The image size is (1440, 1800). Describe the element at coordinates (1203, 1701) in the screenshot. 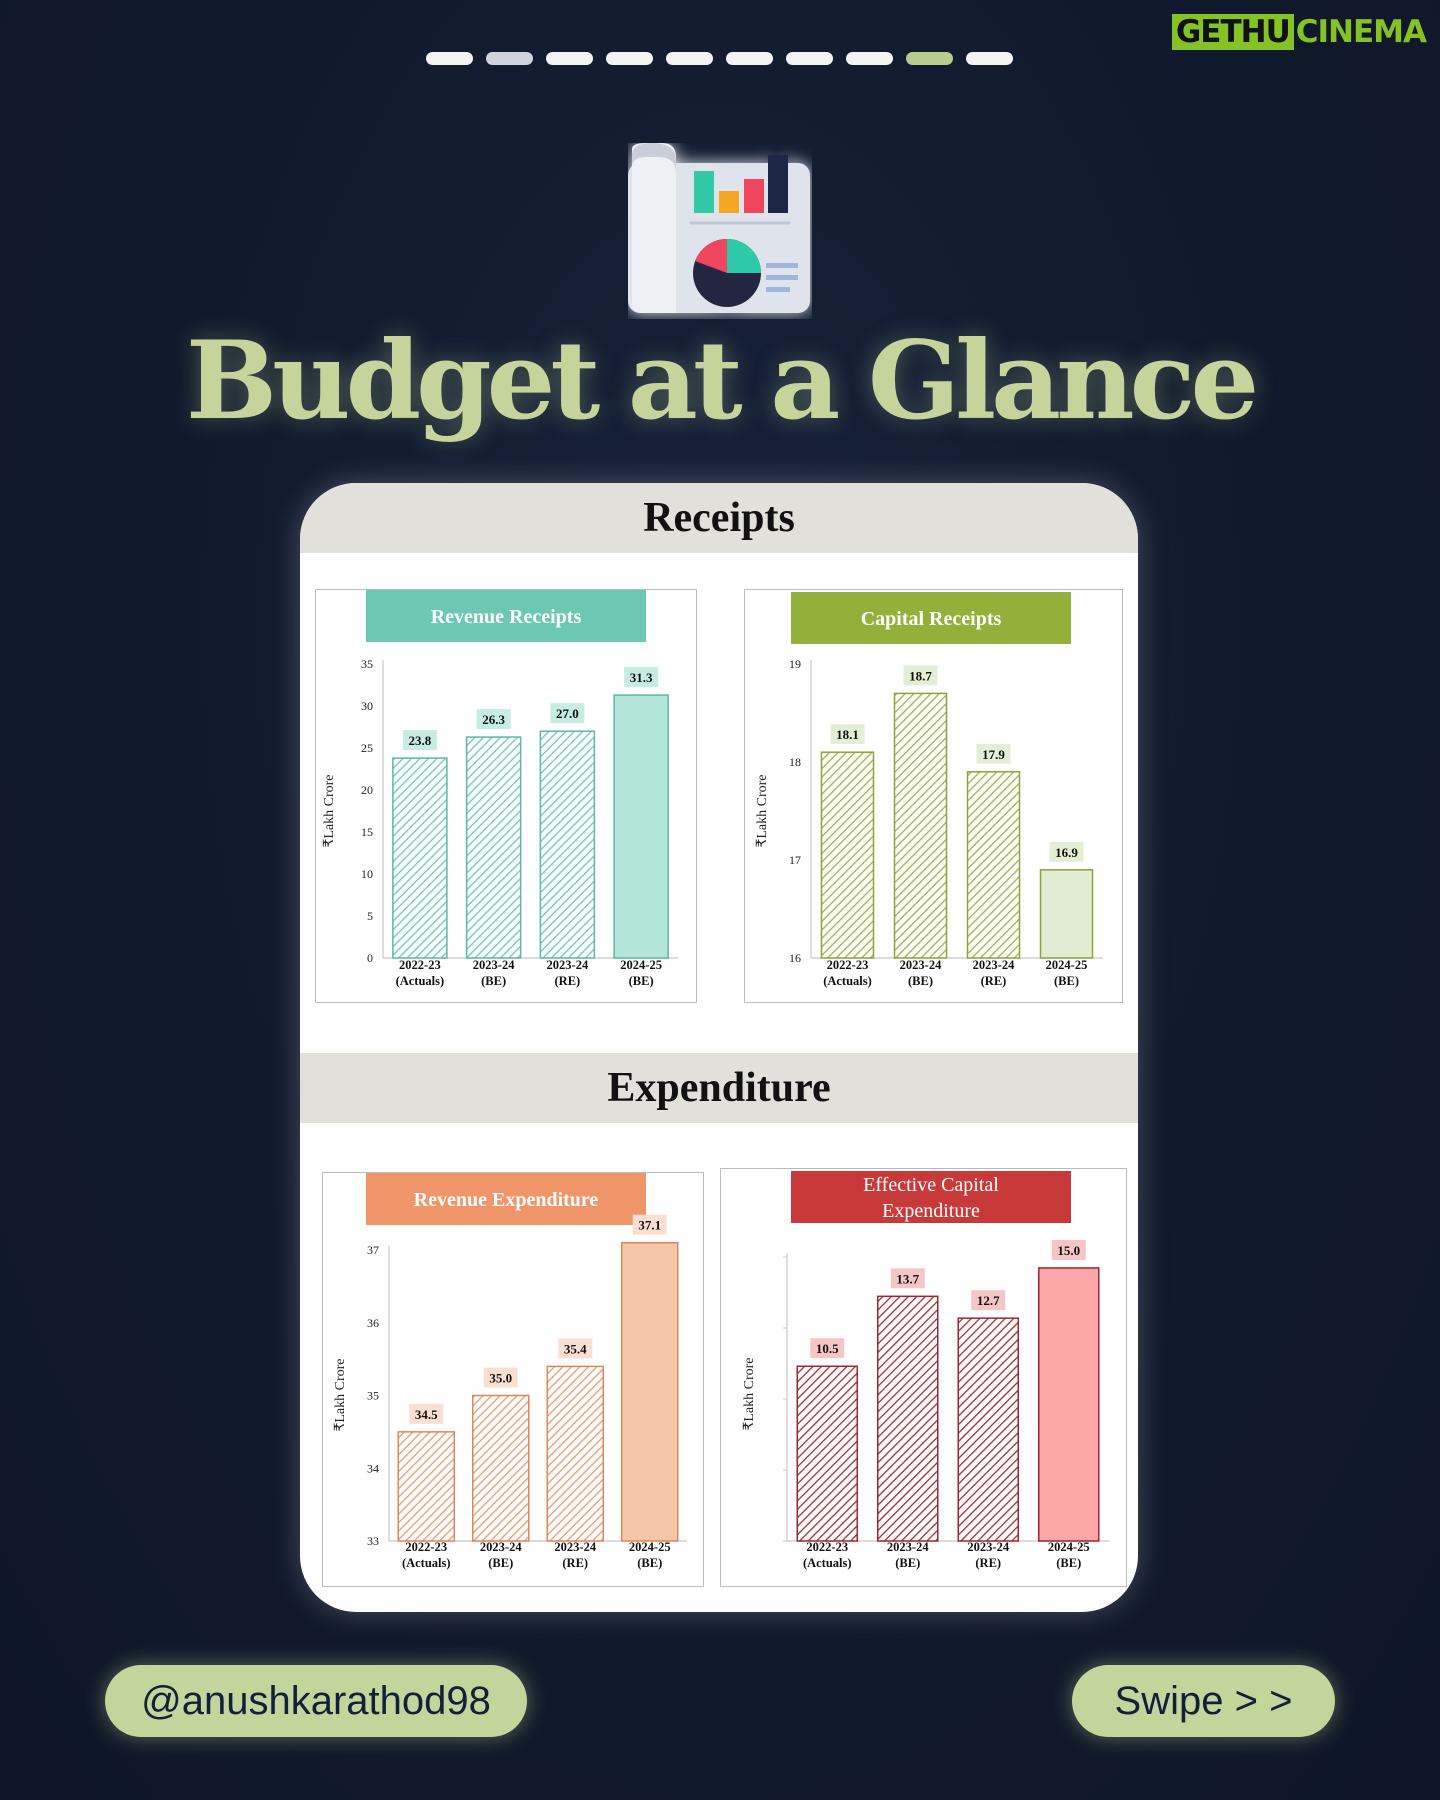

I see `swipe-button: Swipe > >` at that location.